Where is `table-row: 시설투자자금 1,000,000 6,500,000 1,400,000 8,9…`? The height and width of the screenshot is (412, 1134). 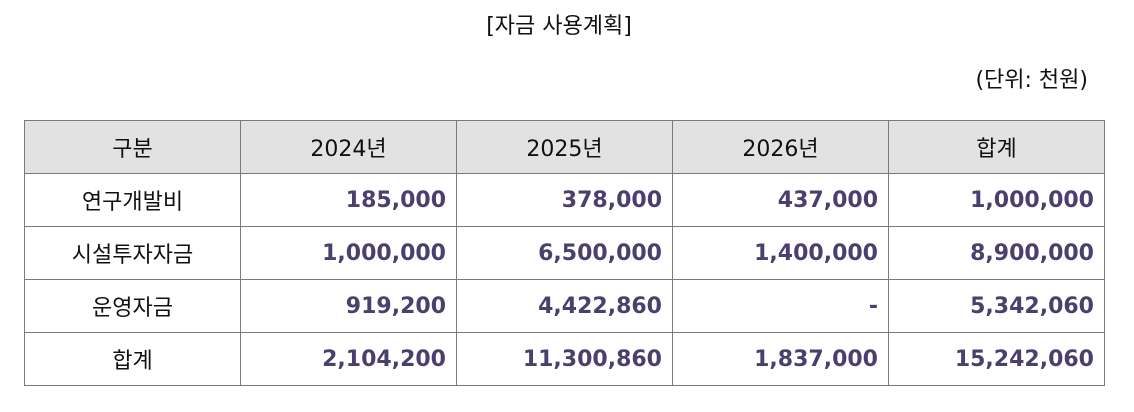
table-row: 시설투자자금 1,000,000 6,500,000 1,400,000 8,9… is located at coordinates (564, 253).